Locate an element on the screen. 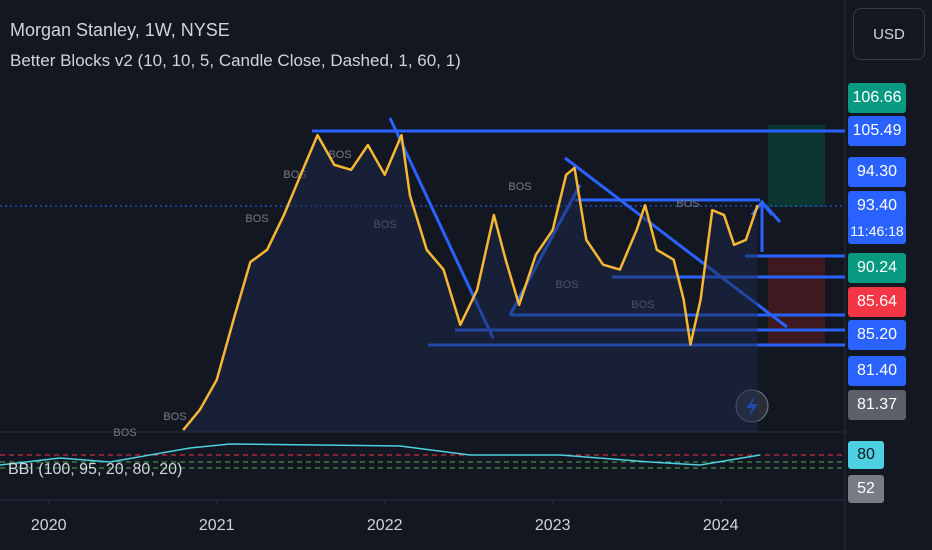 The height and width of the screenshot is (550, 932). price-label: 81.40 is located at coordinates (877, 371).